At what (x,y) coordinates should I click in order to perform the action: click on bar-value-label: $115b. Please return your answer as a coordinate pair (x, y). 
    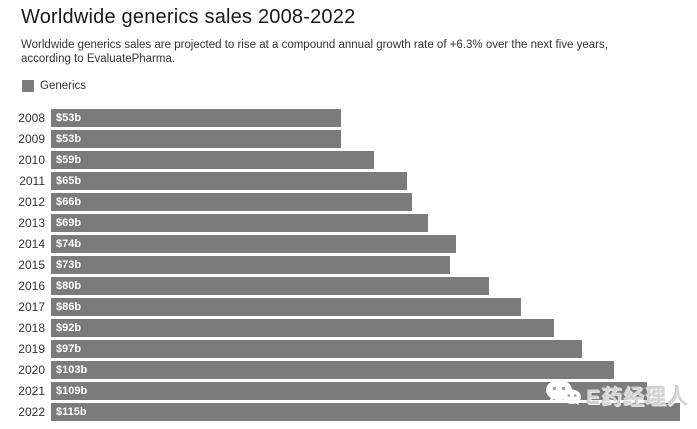
    Looking at the image, I should click on (71, 412).